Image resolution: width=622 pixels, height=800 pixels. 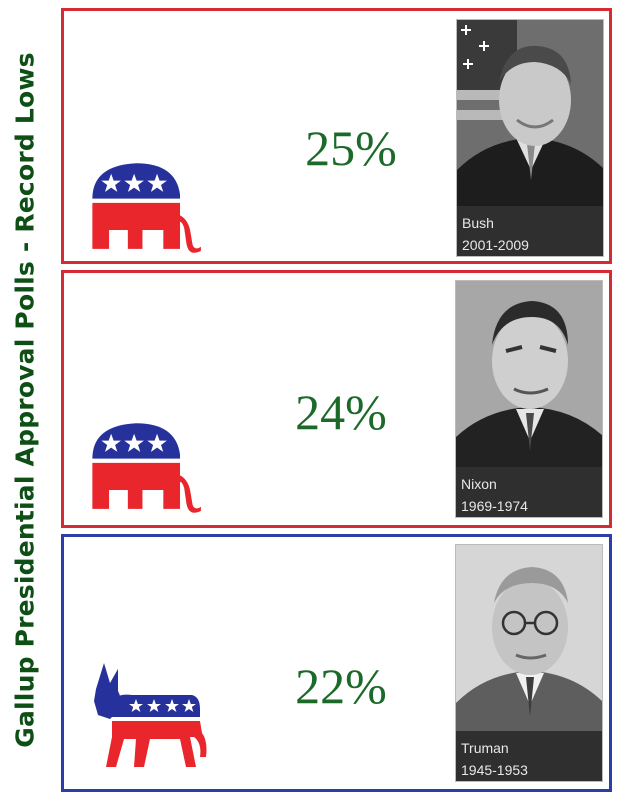 I want to click on portrait-bush: Bush 2001-2009, so click(x=530, y=138).